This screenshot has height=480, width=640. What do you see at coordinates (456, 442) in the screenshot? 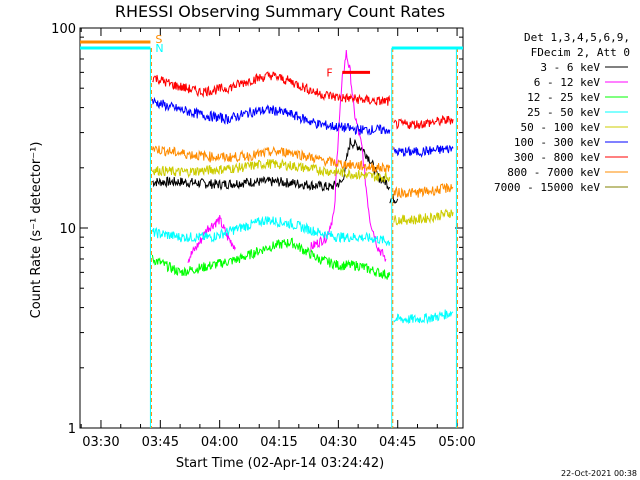
I see `x-tick-label: 05:00` at bounding box center [456, 442].